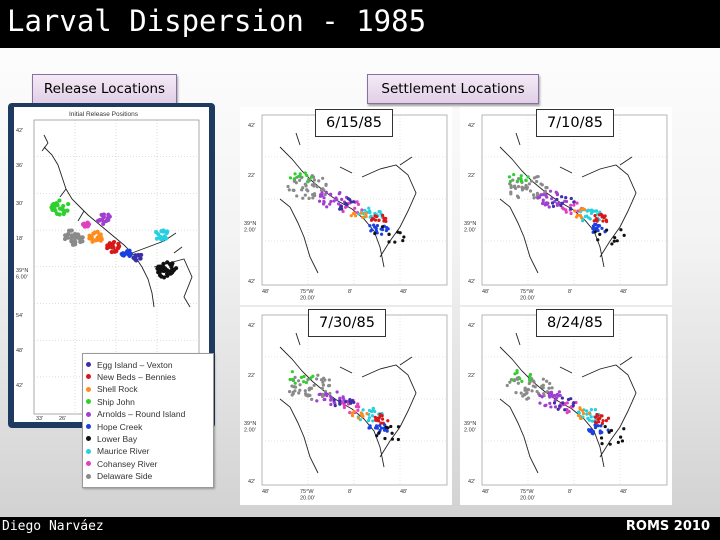 The width and height of the screenshot is (720, 540). Describe the element at coordinates (470, 431) in the screenshot. I see `lat-tick-label: 2.00'` at that location.